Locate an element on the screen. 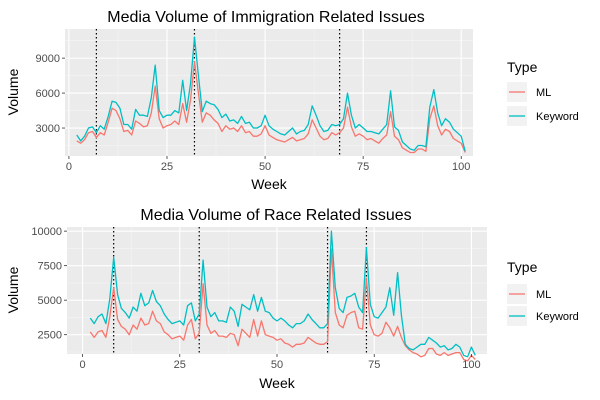 The image size is (600, 400). y-axis-ticks: 3000 6000 9000 is located at coordinates (50, 94).